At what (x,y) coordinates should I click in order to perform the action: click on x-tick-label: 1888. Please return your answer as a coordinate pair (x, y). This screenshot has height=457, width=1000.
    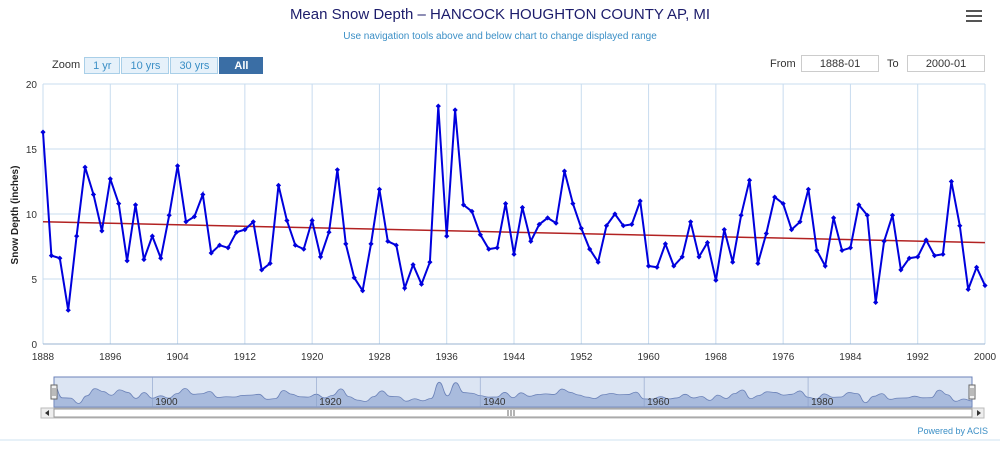
    Looking at the image, I should click on (43, 357).